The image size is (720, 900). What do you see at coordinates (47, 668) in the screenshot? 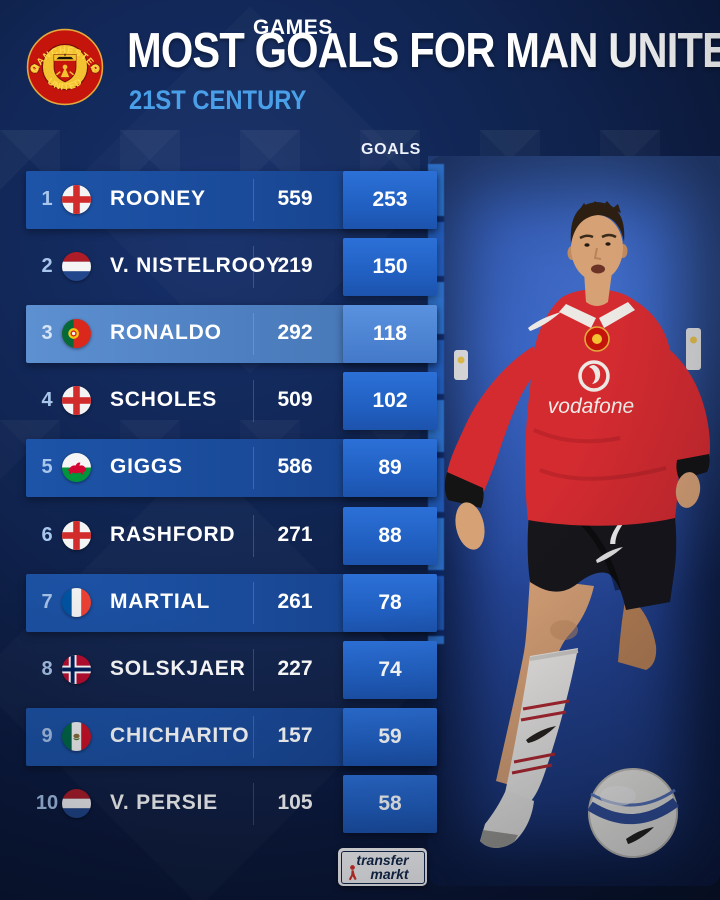
I see `rank-label: 8` at bounding box center [47, 668].